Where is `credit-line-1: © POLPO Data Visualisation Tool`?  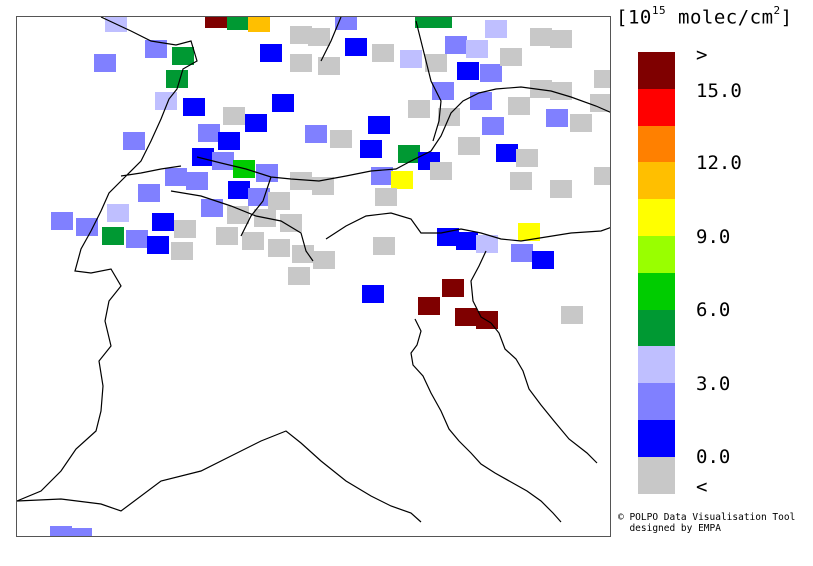
credit-line-1: © POLPO Data Visualisation Tool is located at coordinates (707, 517).